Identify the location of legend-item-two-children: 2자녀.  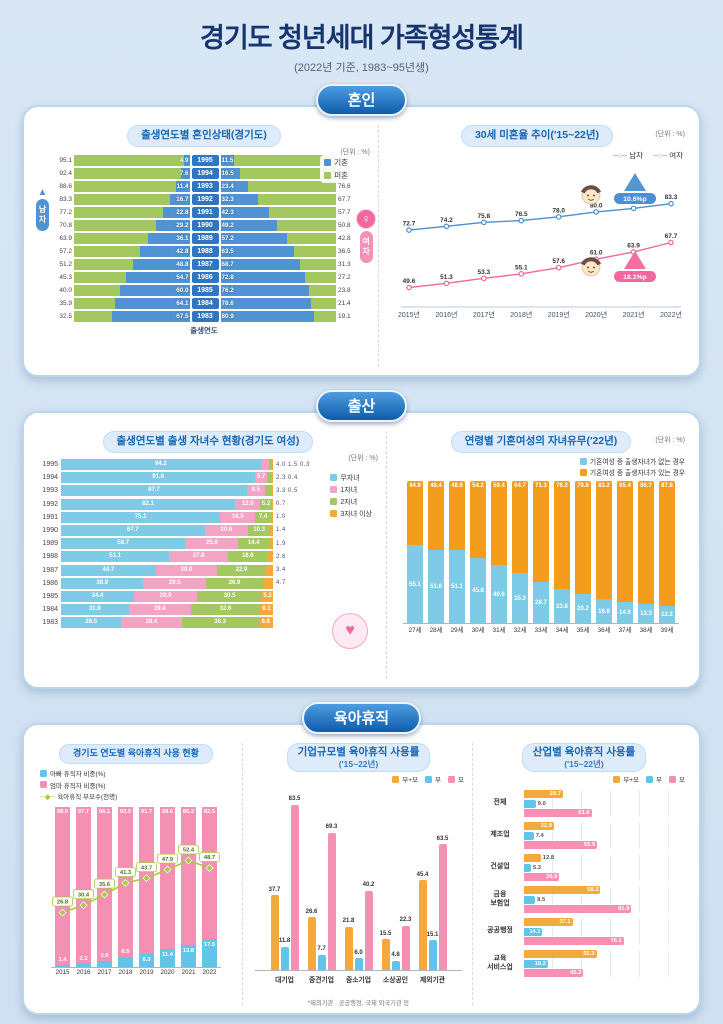
(351, 502).